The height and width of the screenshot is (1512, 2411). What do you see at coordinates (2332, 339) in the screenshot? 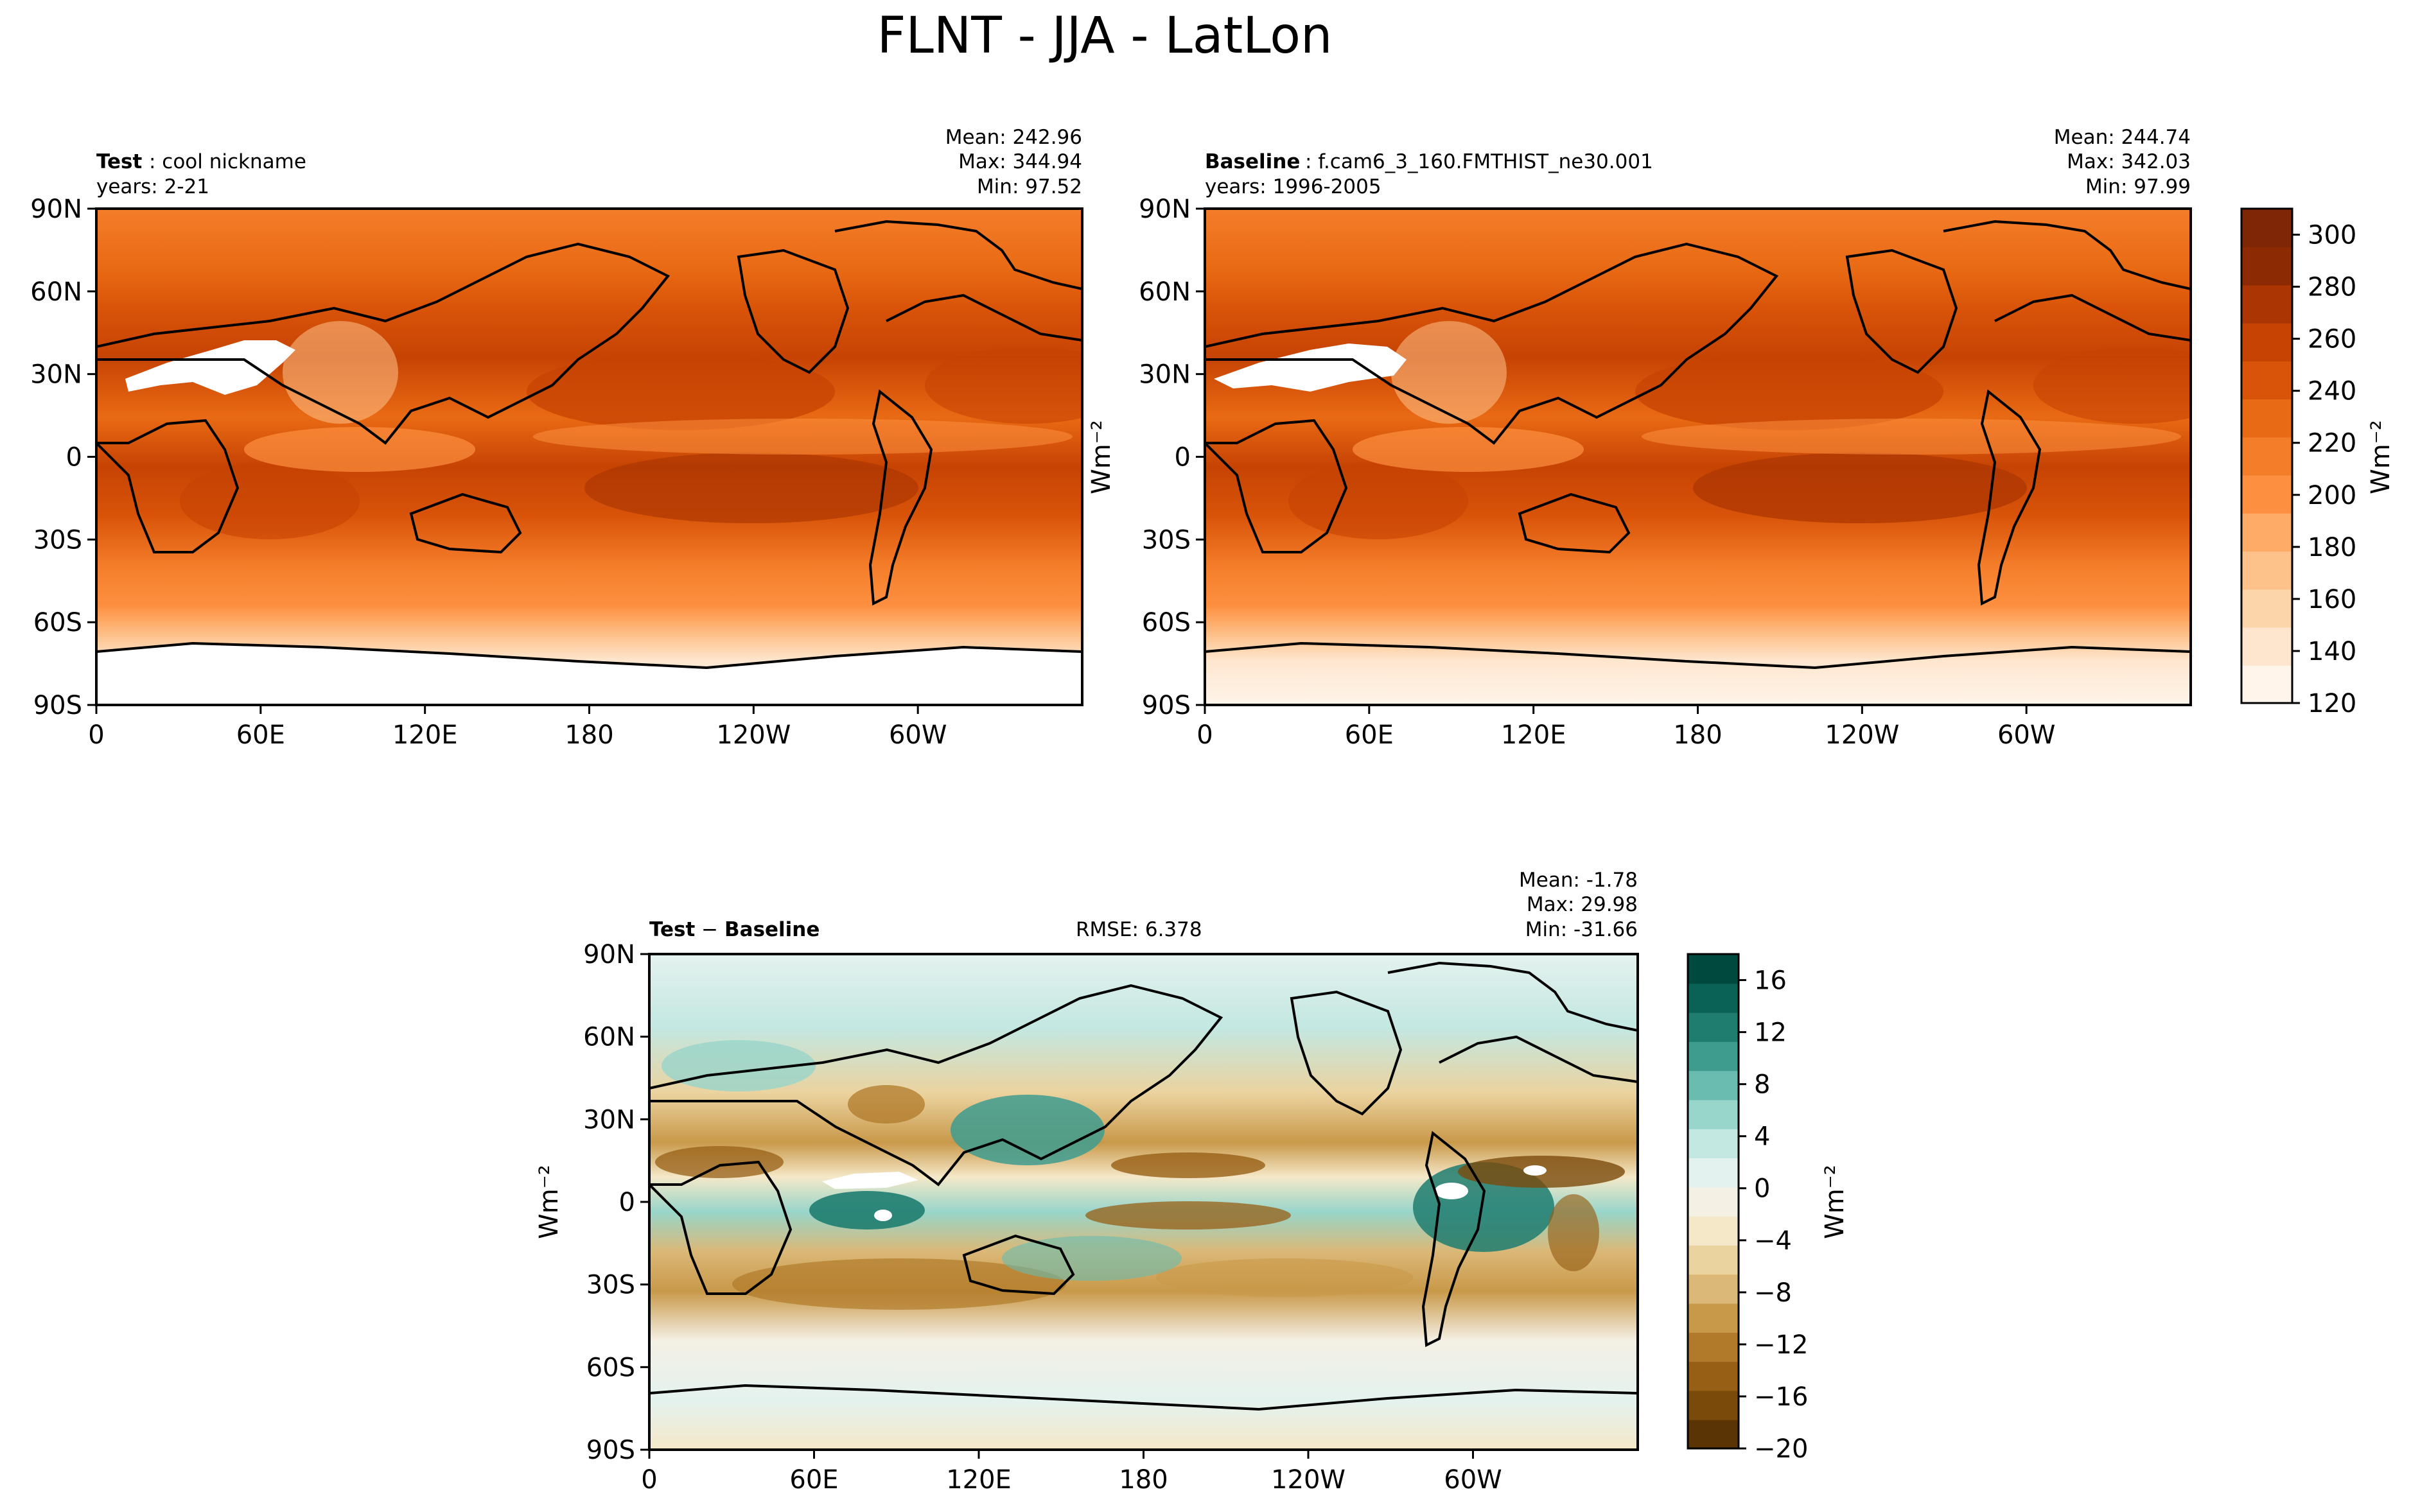
I see `colorbar-field-tick-label: 260` at bounding box center [2332, 339].